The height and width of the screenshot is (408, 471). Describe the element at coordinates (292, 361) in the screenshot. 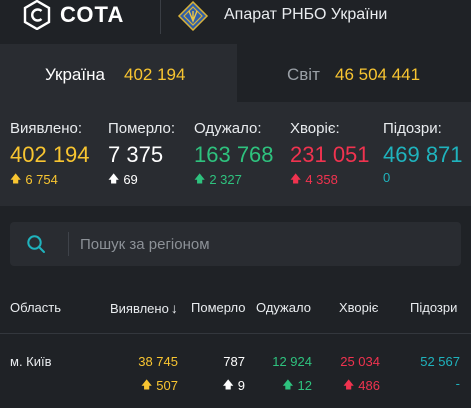

I see `cell-recovered: 12 924` at that location.